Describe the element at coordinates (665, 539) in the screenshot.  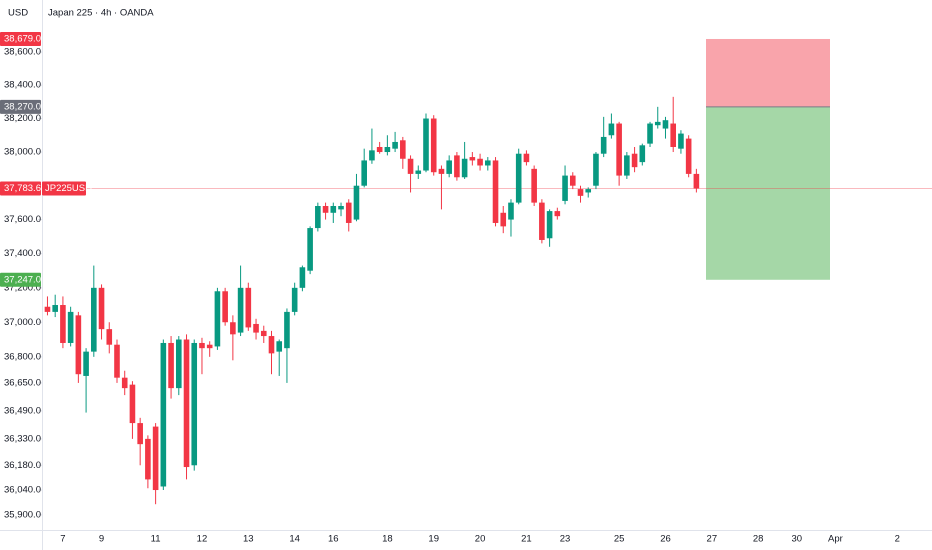
I see `x-tick-label: 26` at that location.